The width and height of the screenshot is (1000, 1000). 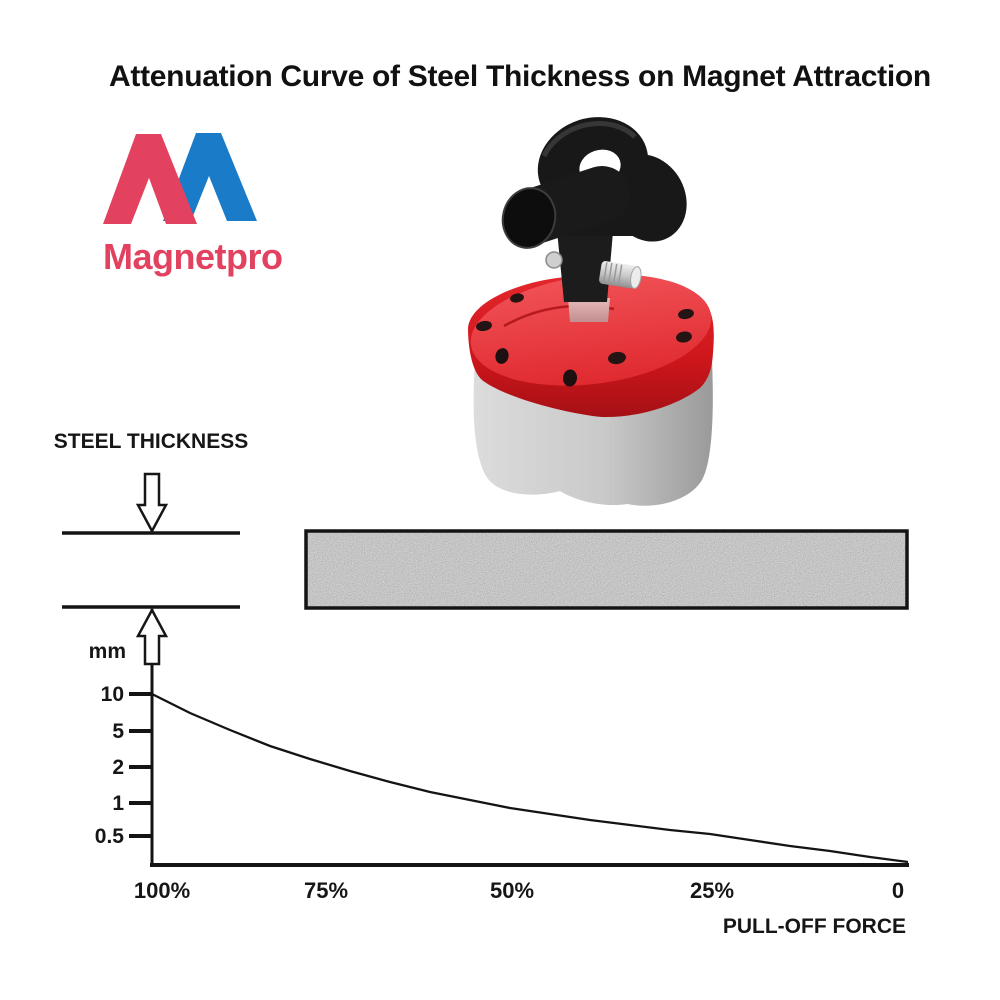 What do you see at coordinates (554, 260) in the screenshot?
I see `magnet-left-screw` at bounding box center [554, 260].